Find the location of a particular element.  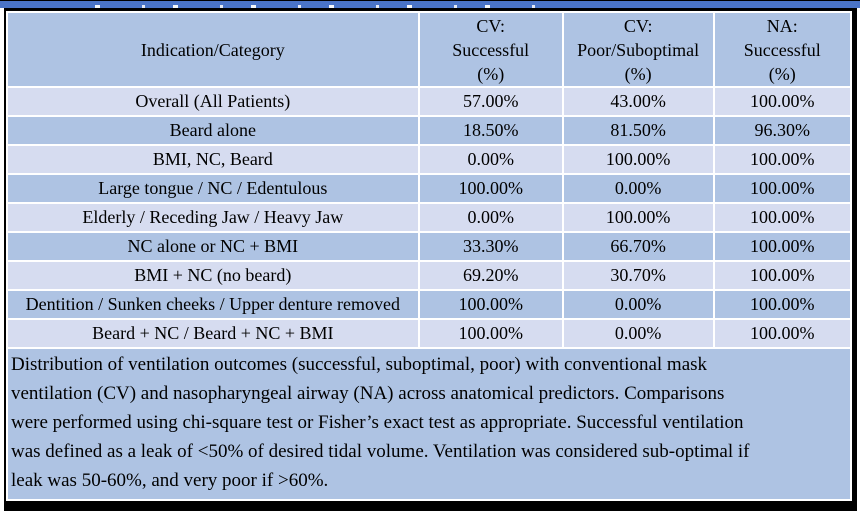

clipped-title-bar is located at coordinates (430, 4).